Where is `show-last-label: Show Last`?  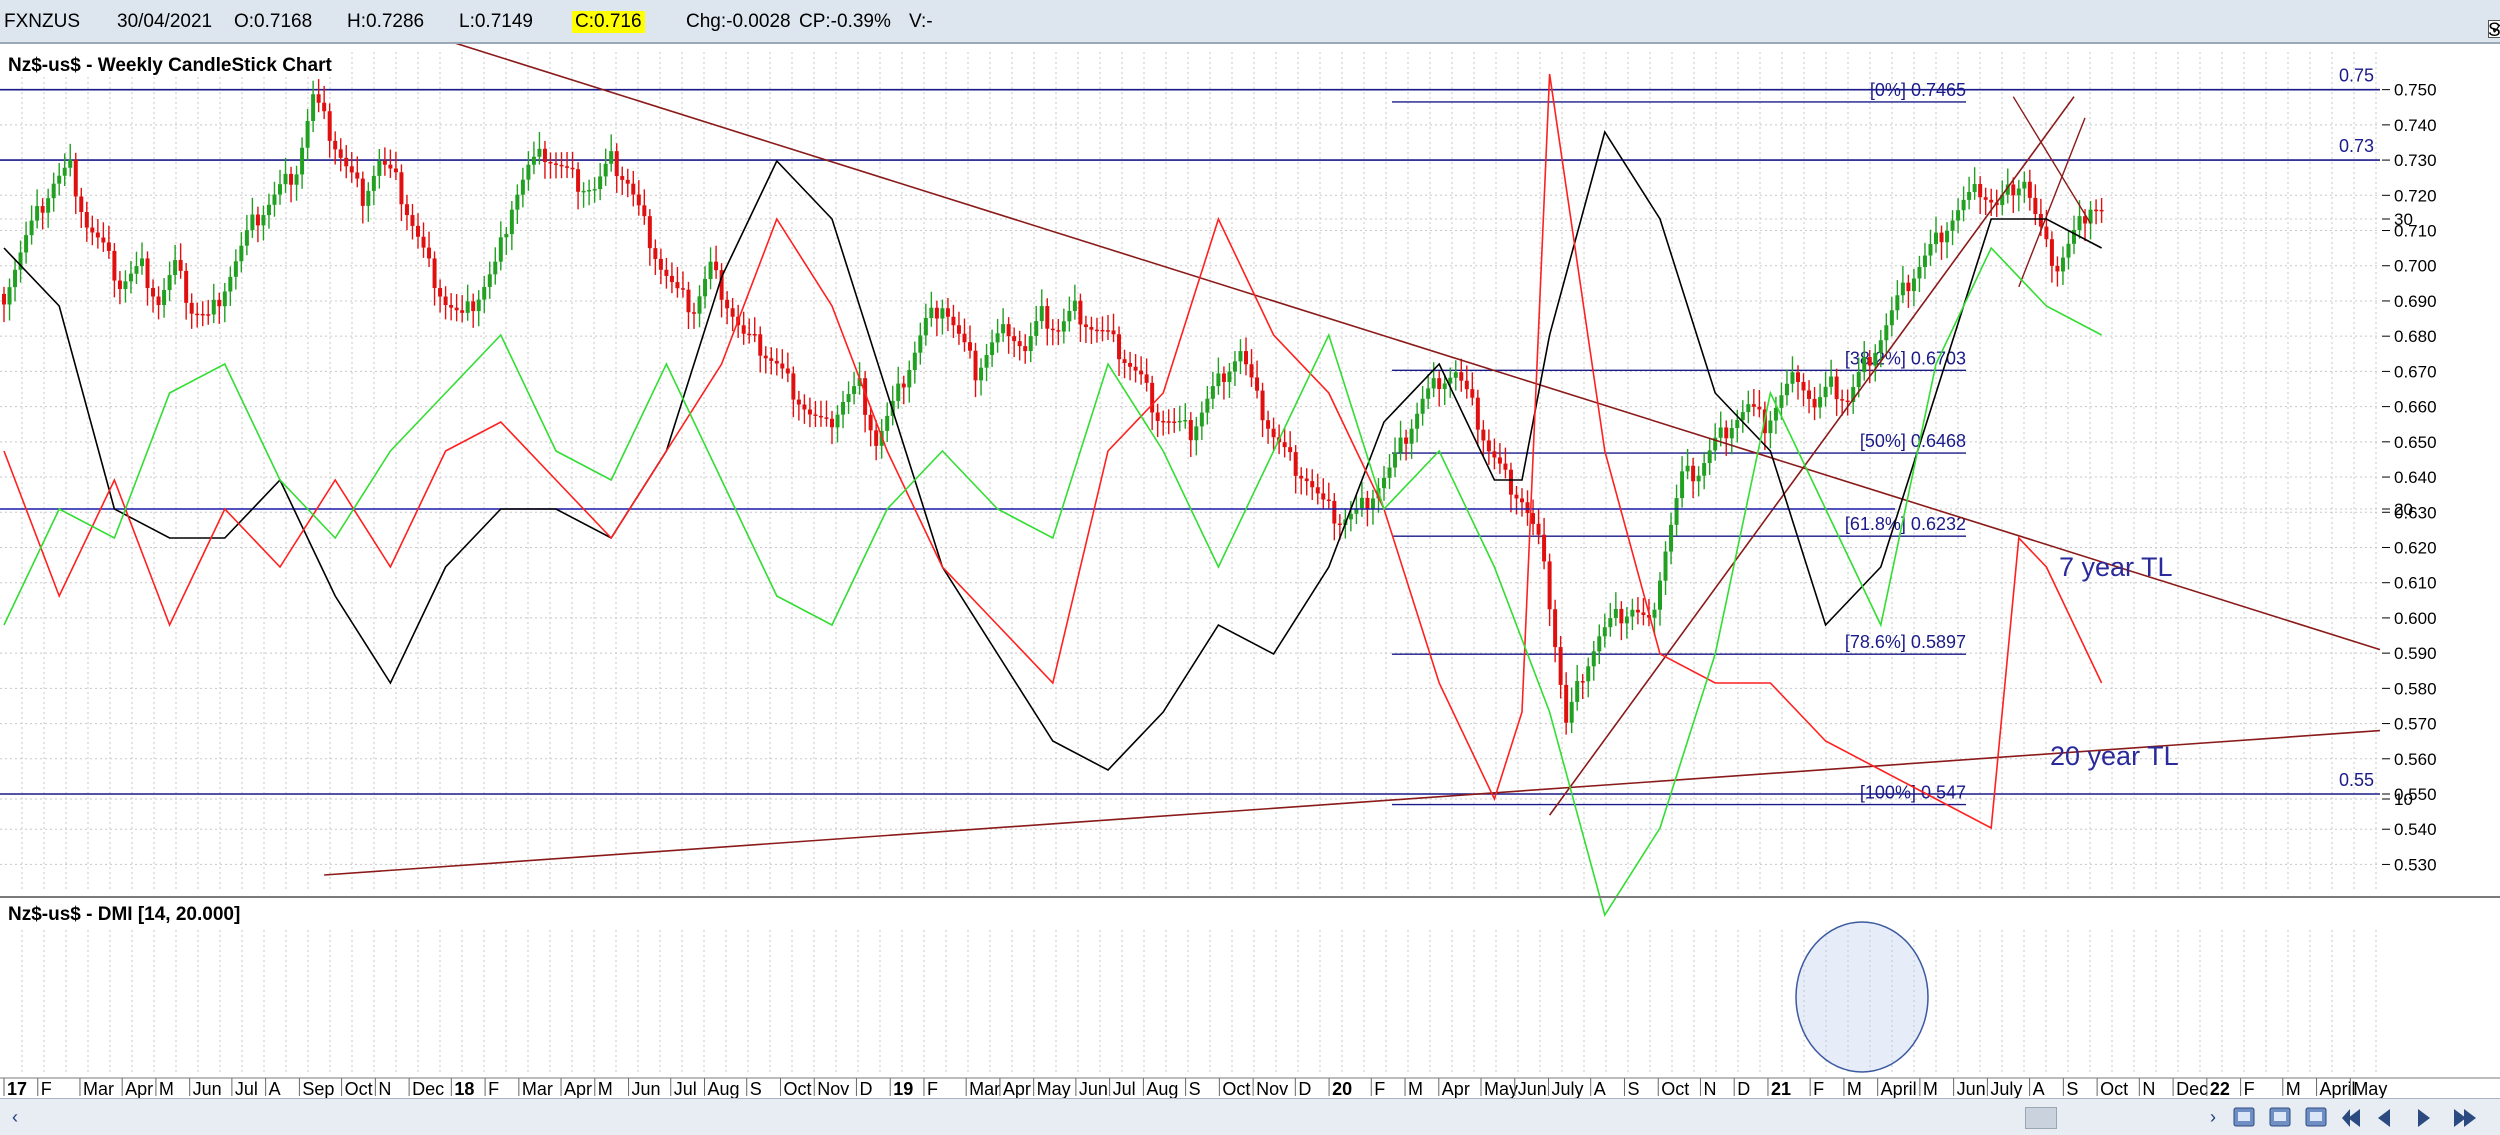
show-last-label: Show Last is located at coordinates (2494, 30).